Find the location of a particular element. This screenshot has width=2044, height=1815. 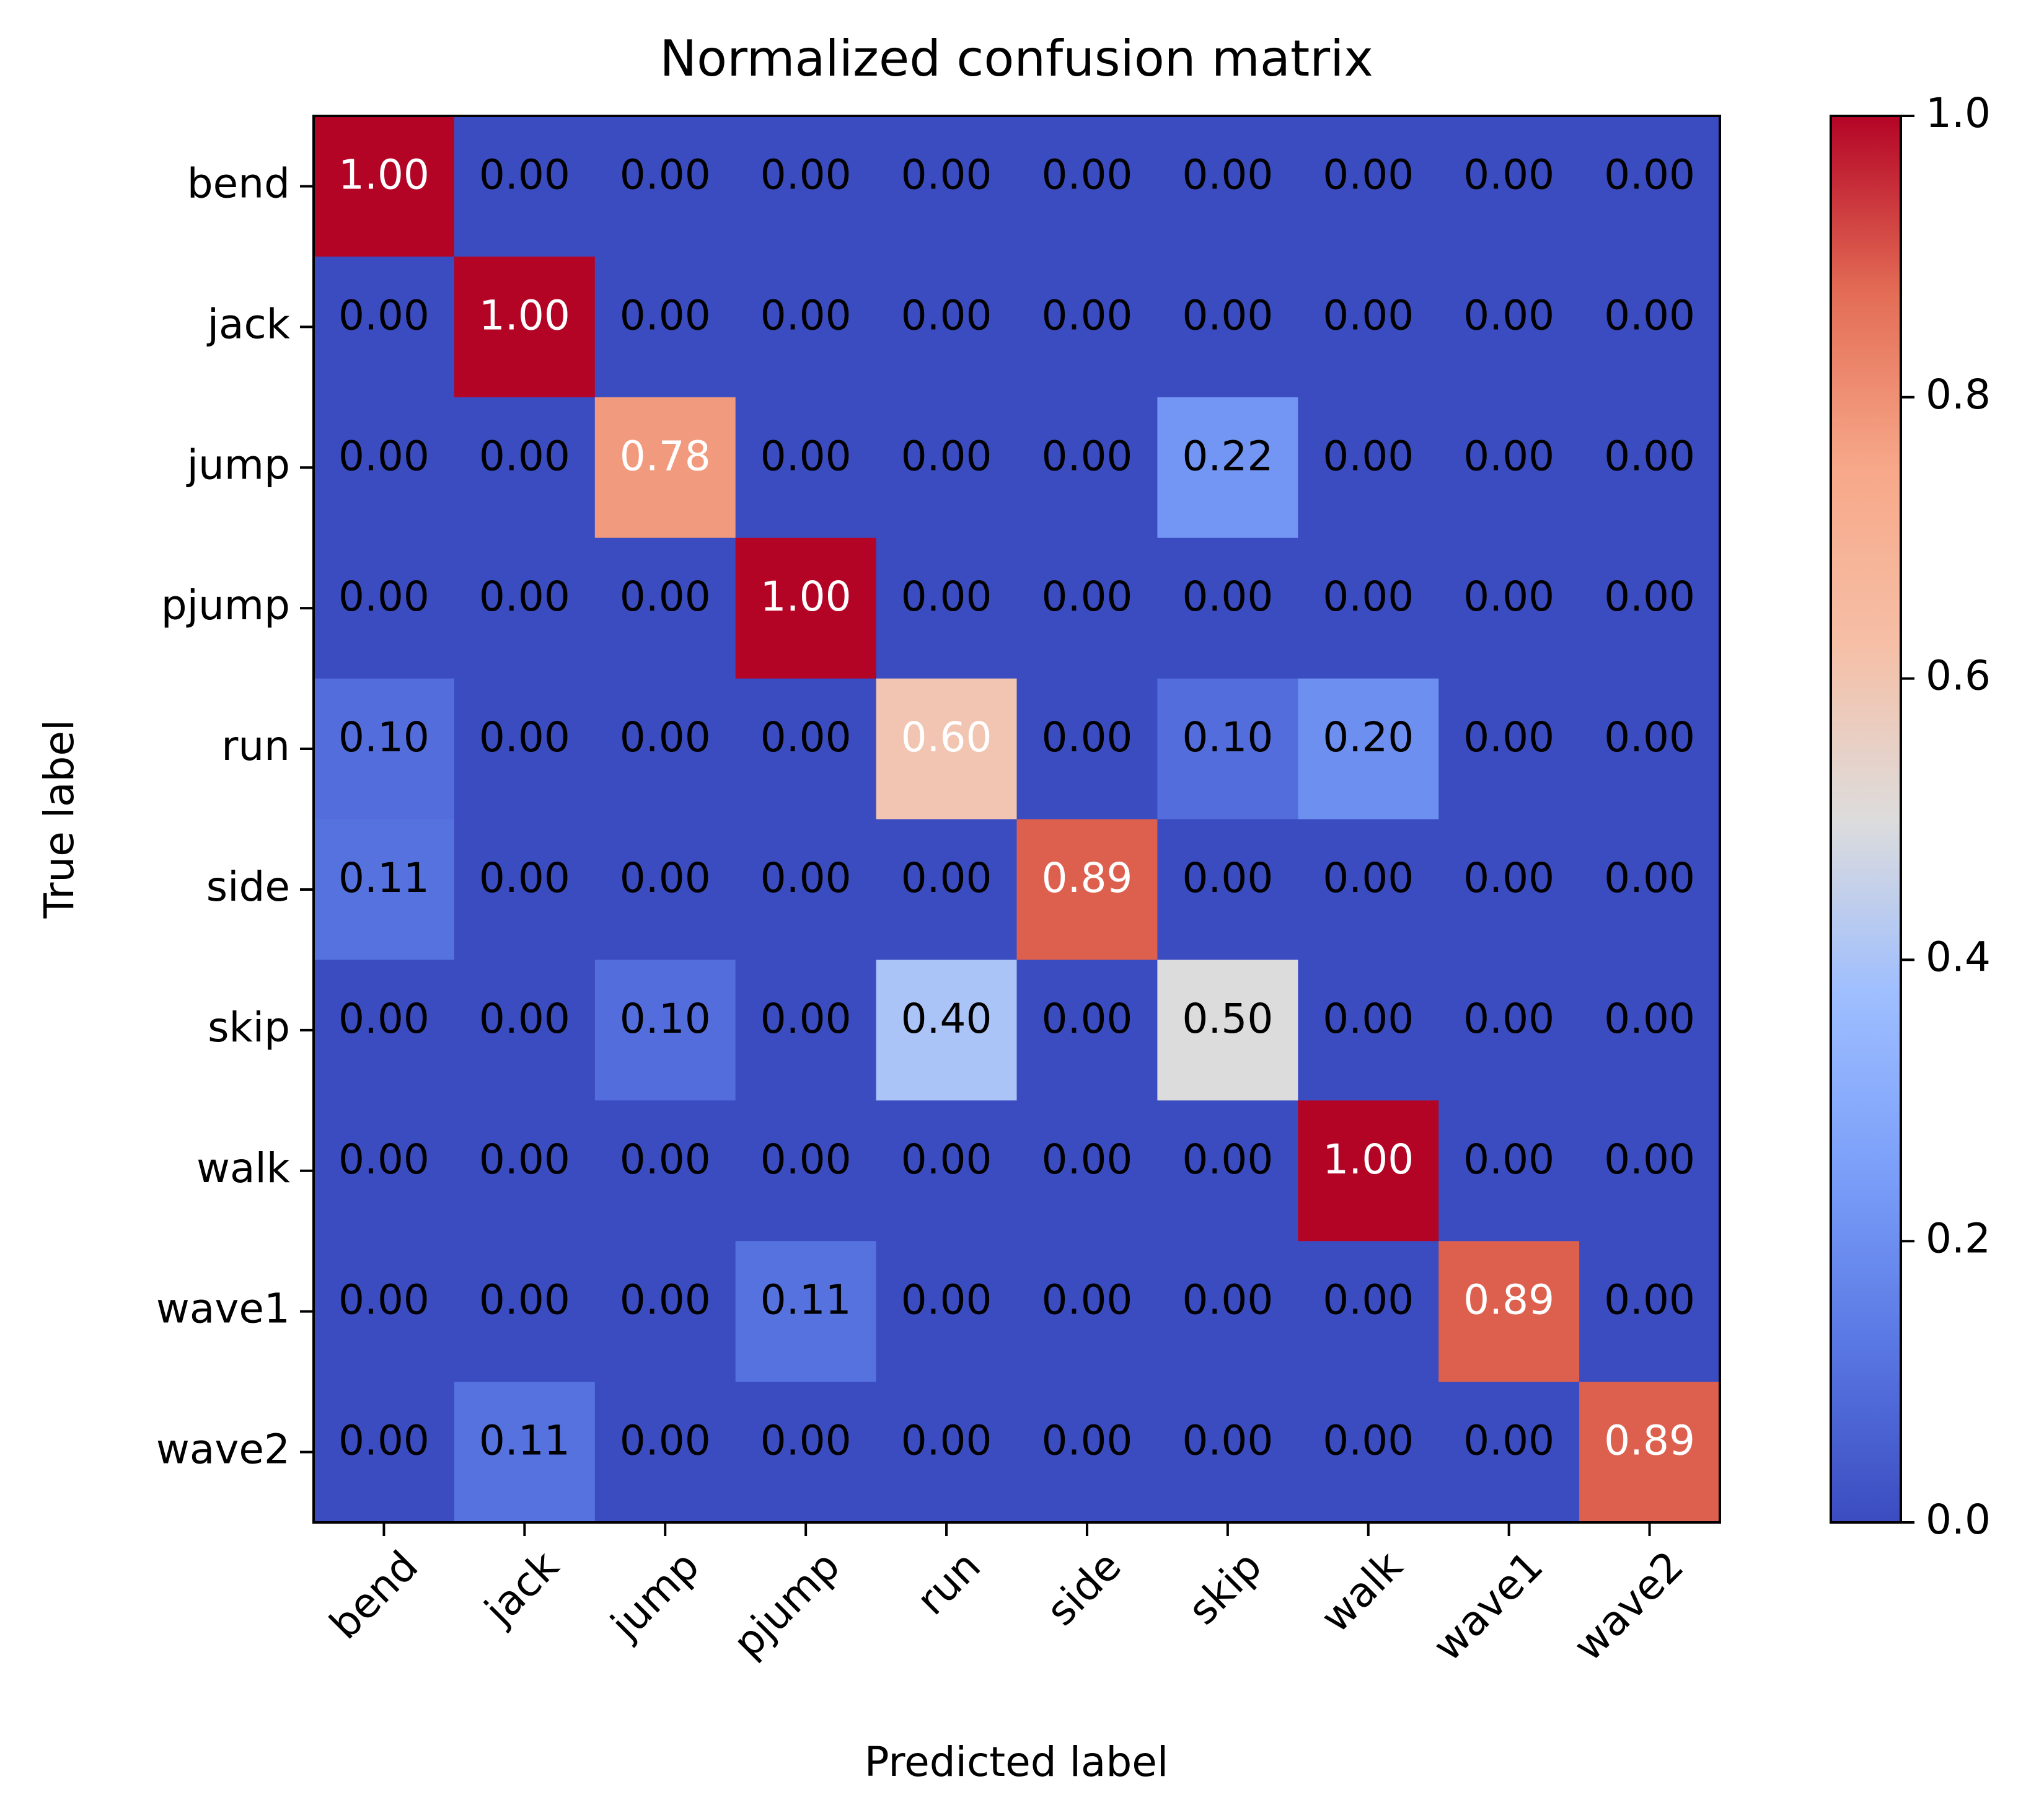

y-axis-label: True label is located at coordinates (59, 819).